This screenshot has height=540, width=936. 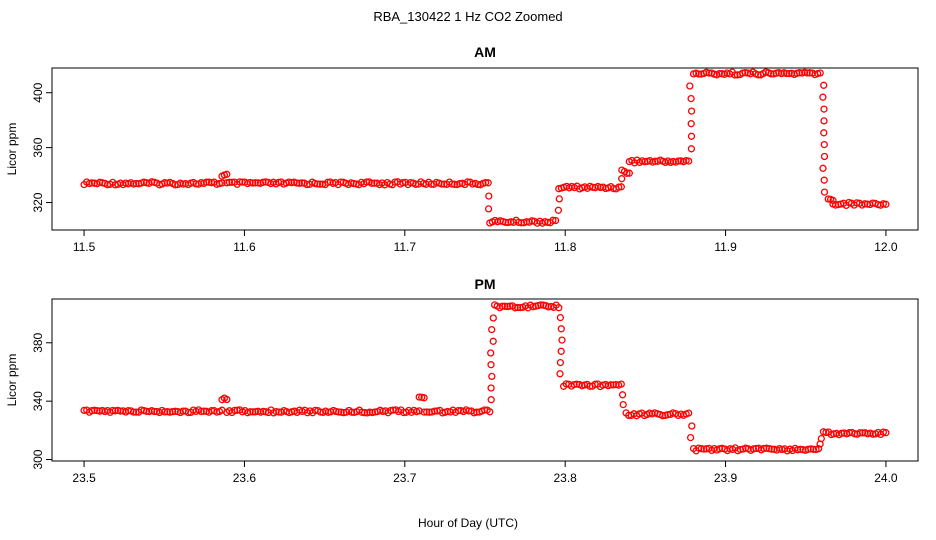 What do you see at coordinates (565, 247) in the screenshot?
I see `x-tick-label: 11.8` at bounding box center [565, 247].